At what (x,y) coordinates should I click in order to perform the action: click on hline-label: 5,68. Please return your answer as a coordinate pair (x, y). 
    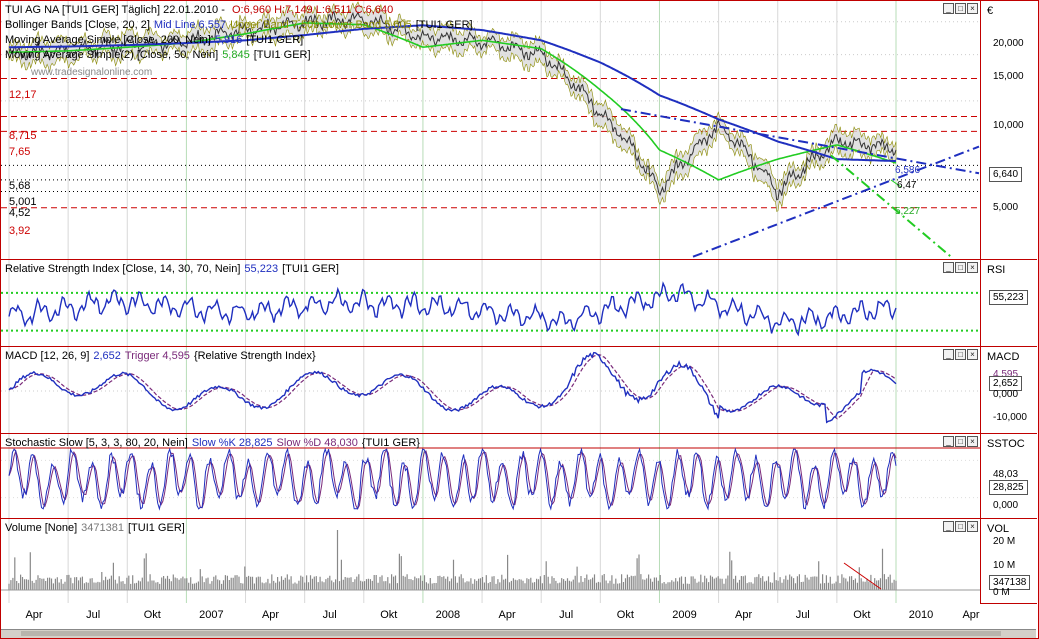
    Looking at the image, I should click on (20, 186).